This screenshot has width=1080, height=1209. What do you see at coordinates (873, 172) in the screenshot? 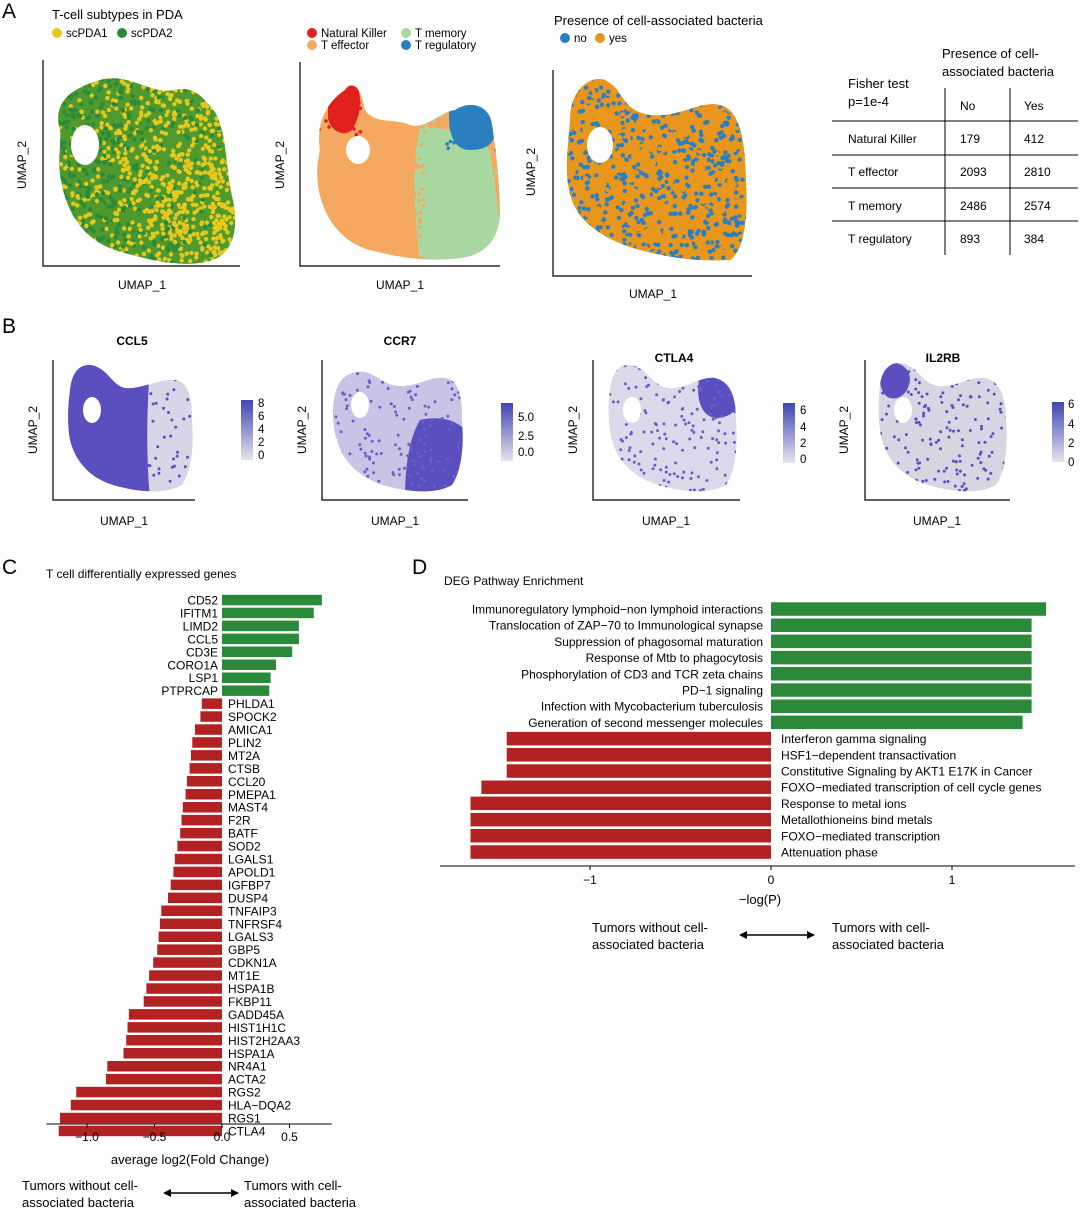
I see `fisher-row-label: T effector` at bounding box center [873, 172].